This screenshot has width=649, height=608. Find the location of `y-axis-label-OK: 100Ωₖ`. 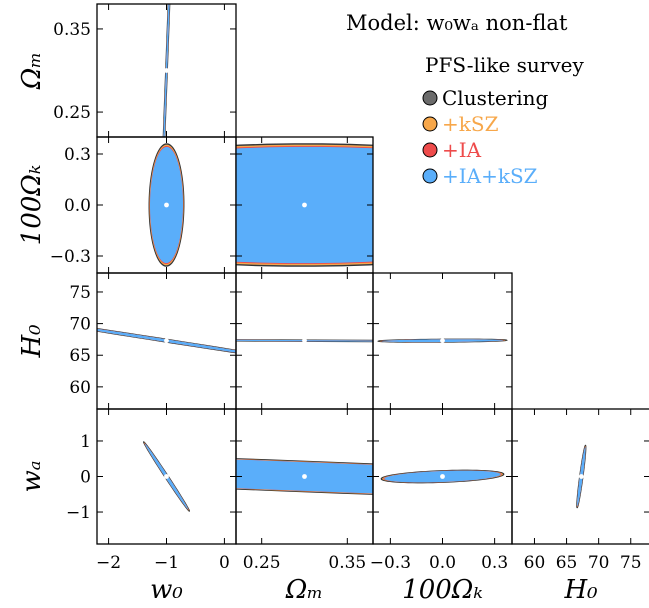

y-axis-label-OK: 100Ωₖ is located at coordinates (32, 205).